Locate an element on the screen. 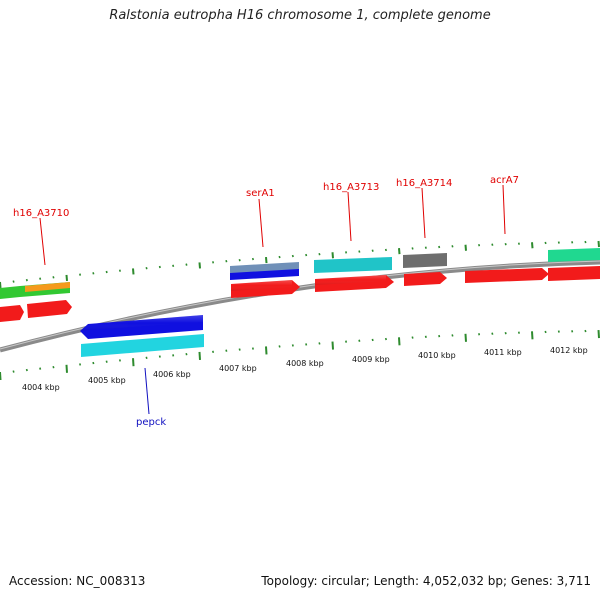 This screenshot has width=600, height=600. gene-label-pepck: pepck is located at coordinates (151, 422).